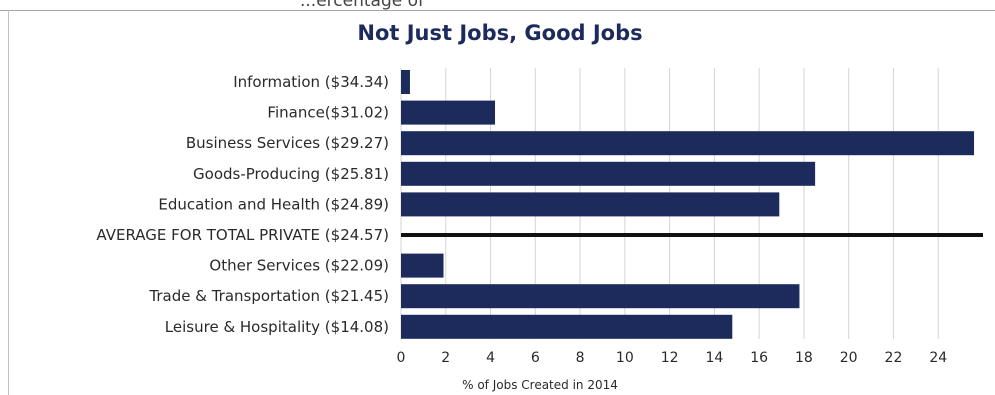 The height and width of the screenshot is (395, 995). What do you see at coordinates (535, 358) in the screenshot?
I see `x-tick-label: 6` at bounding box center [535, 358].